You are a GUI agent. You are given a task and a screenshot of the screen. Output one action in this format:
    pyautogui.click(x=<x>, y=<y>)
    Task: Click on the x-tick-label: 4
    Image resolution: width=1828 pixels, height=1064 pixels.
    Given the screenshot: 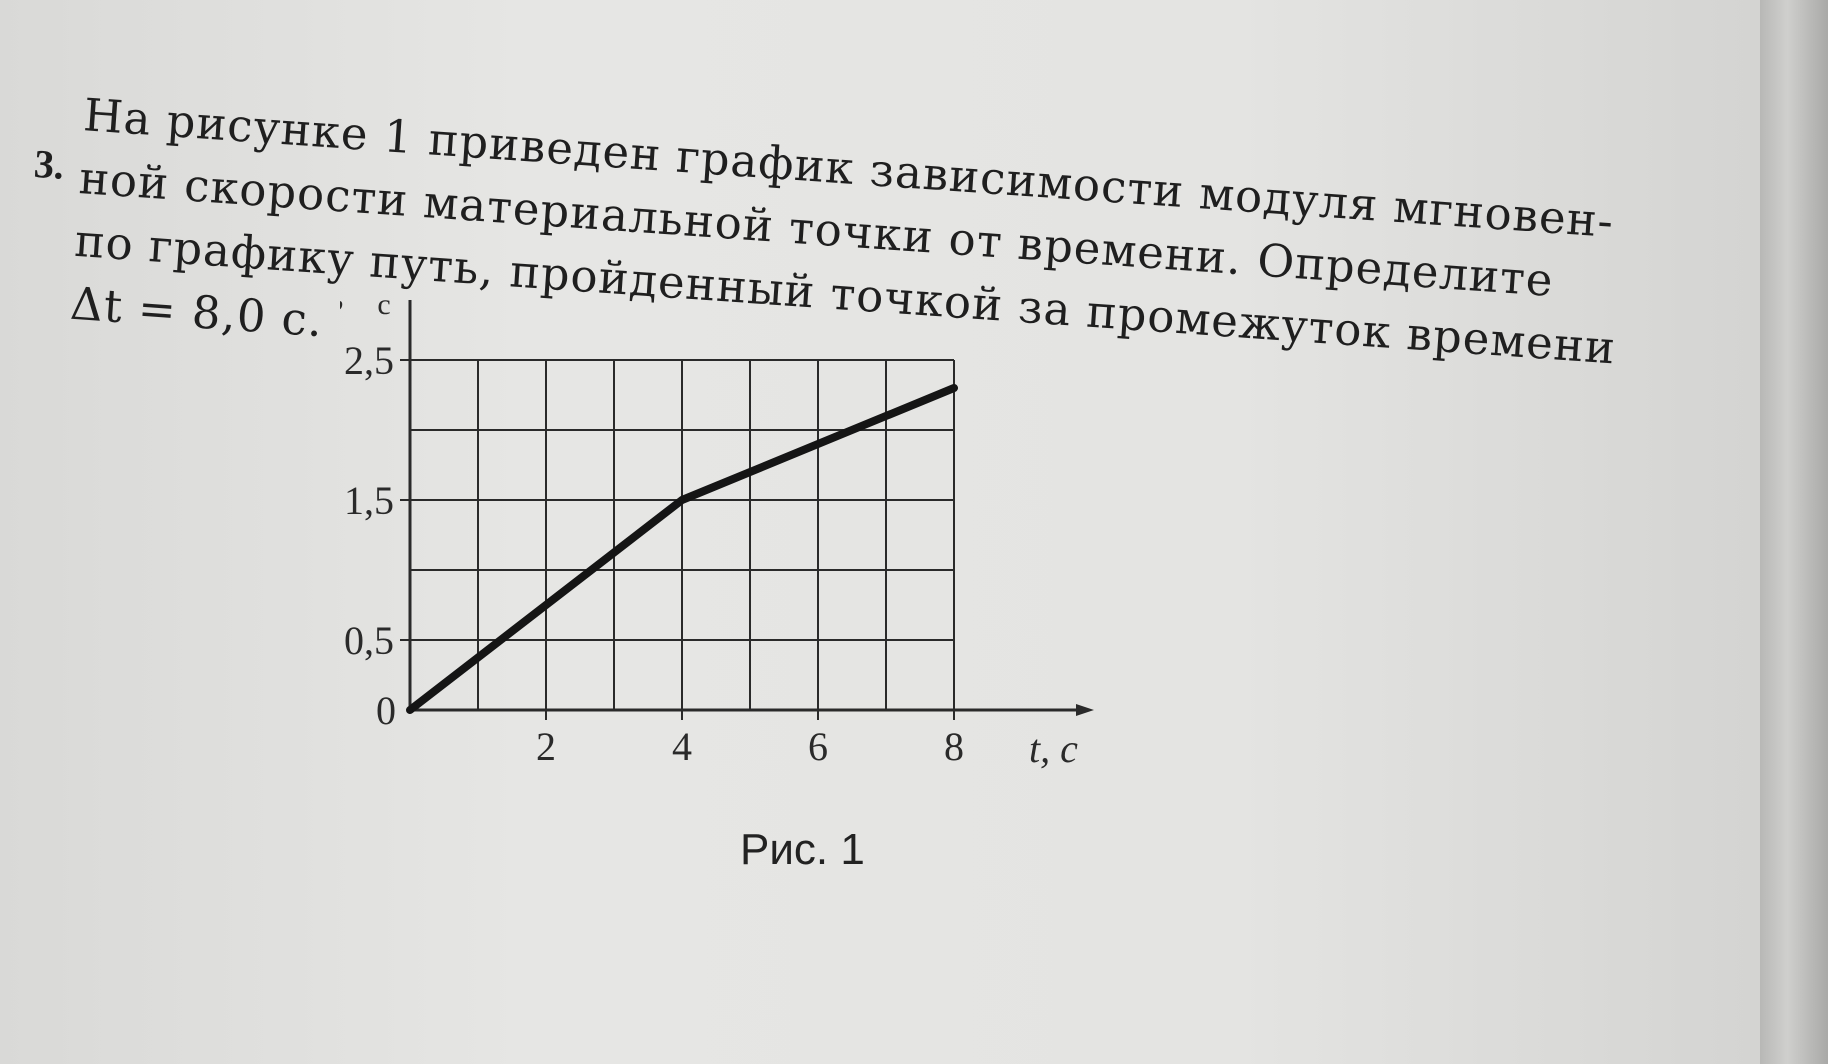 What is the action you would take?
    pyautogui.click(x=682, y=746)
    